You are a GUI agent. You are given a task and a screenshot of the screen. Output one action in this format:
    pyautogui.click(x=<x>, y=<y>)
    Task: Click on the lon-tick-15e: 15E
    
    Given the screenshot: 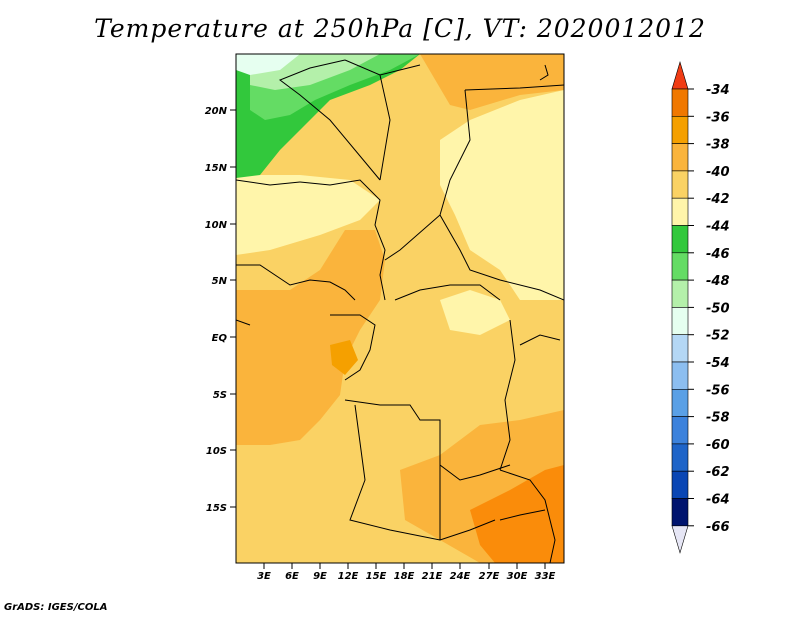 What is the action you would take?
    pyautogui.click(x=376, y=572)
    